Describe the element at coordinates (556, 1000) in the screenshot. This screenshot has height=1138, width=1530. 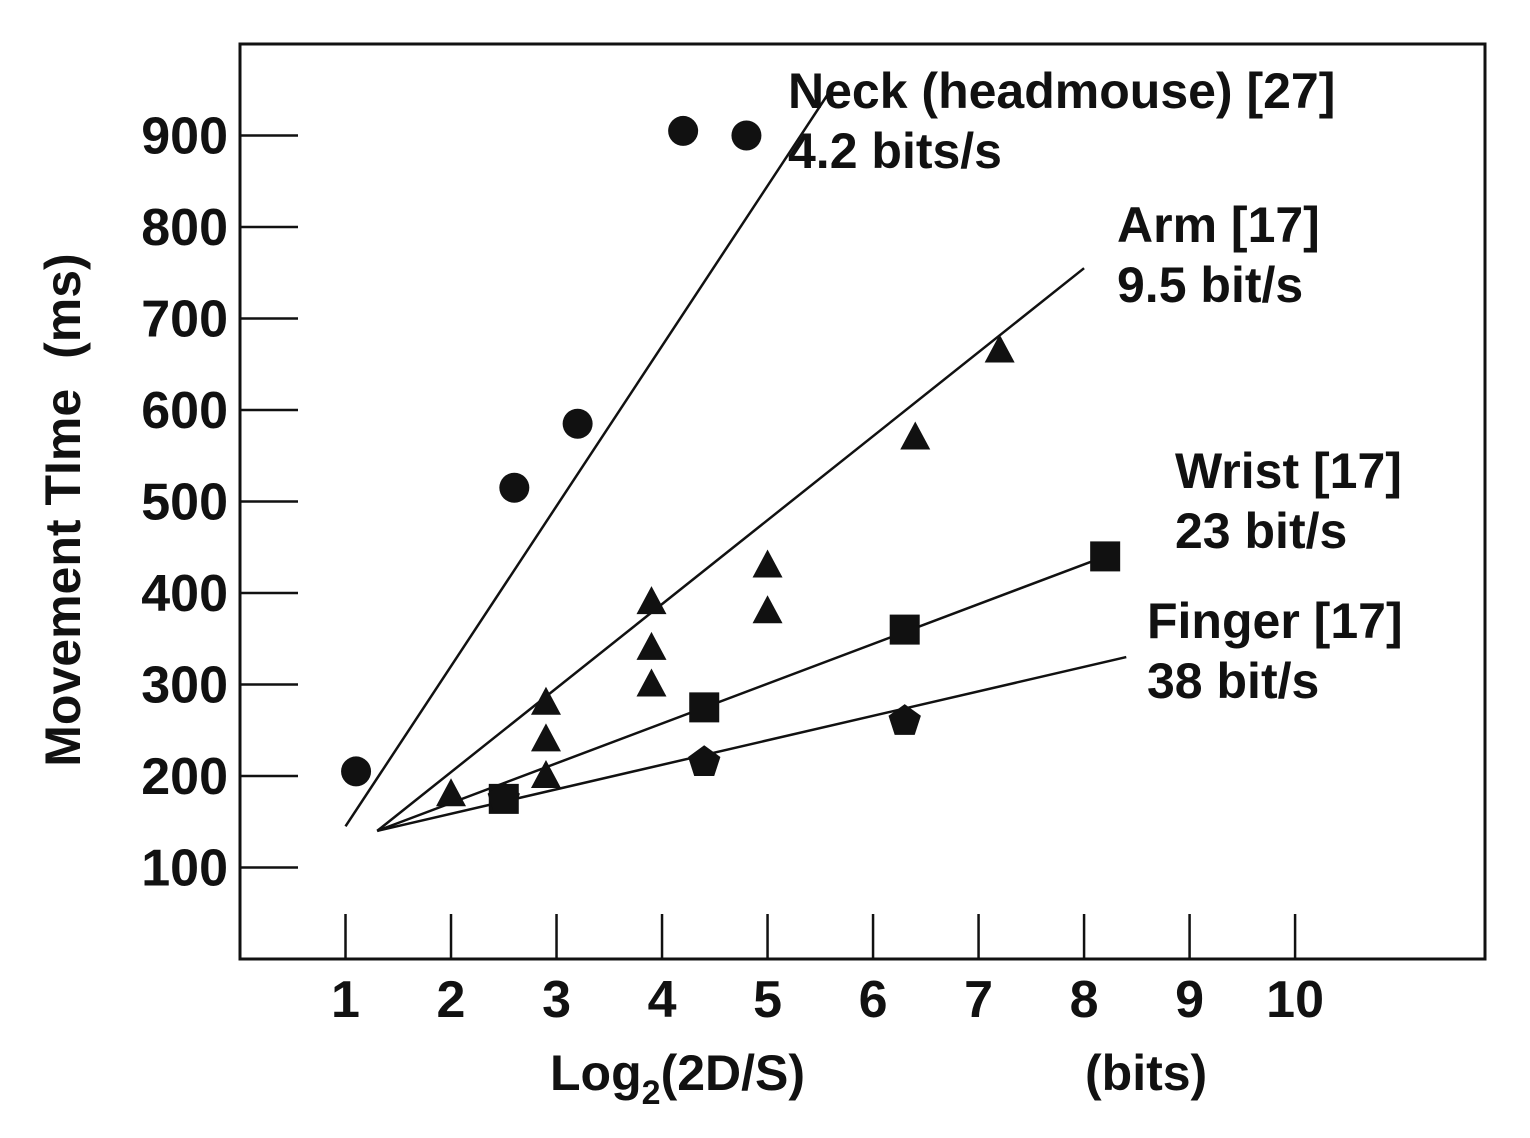
I see `x-tick-label: 3` at that location.